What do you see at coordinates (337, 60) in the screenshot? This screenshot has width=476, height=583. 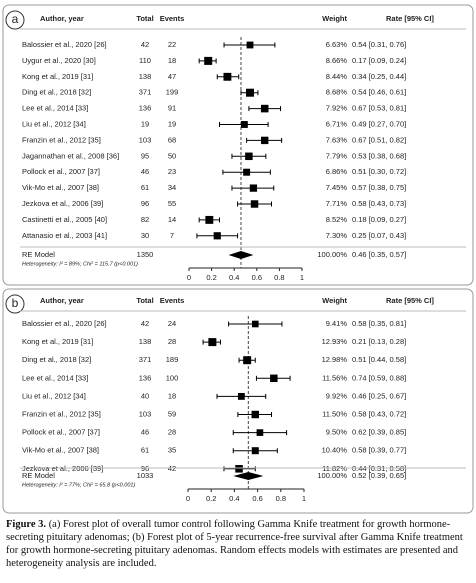 I see `weight: 8.66%` at bounding box center [337, 60].